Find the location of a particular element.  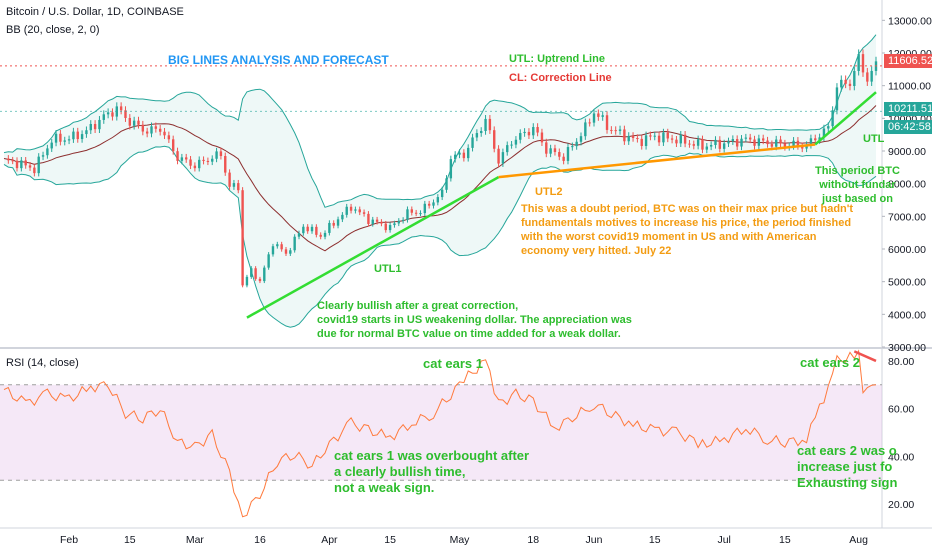

cat-ears-2-label: cat ears 2 is located at coordinates (830, 362).